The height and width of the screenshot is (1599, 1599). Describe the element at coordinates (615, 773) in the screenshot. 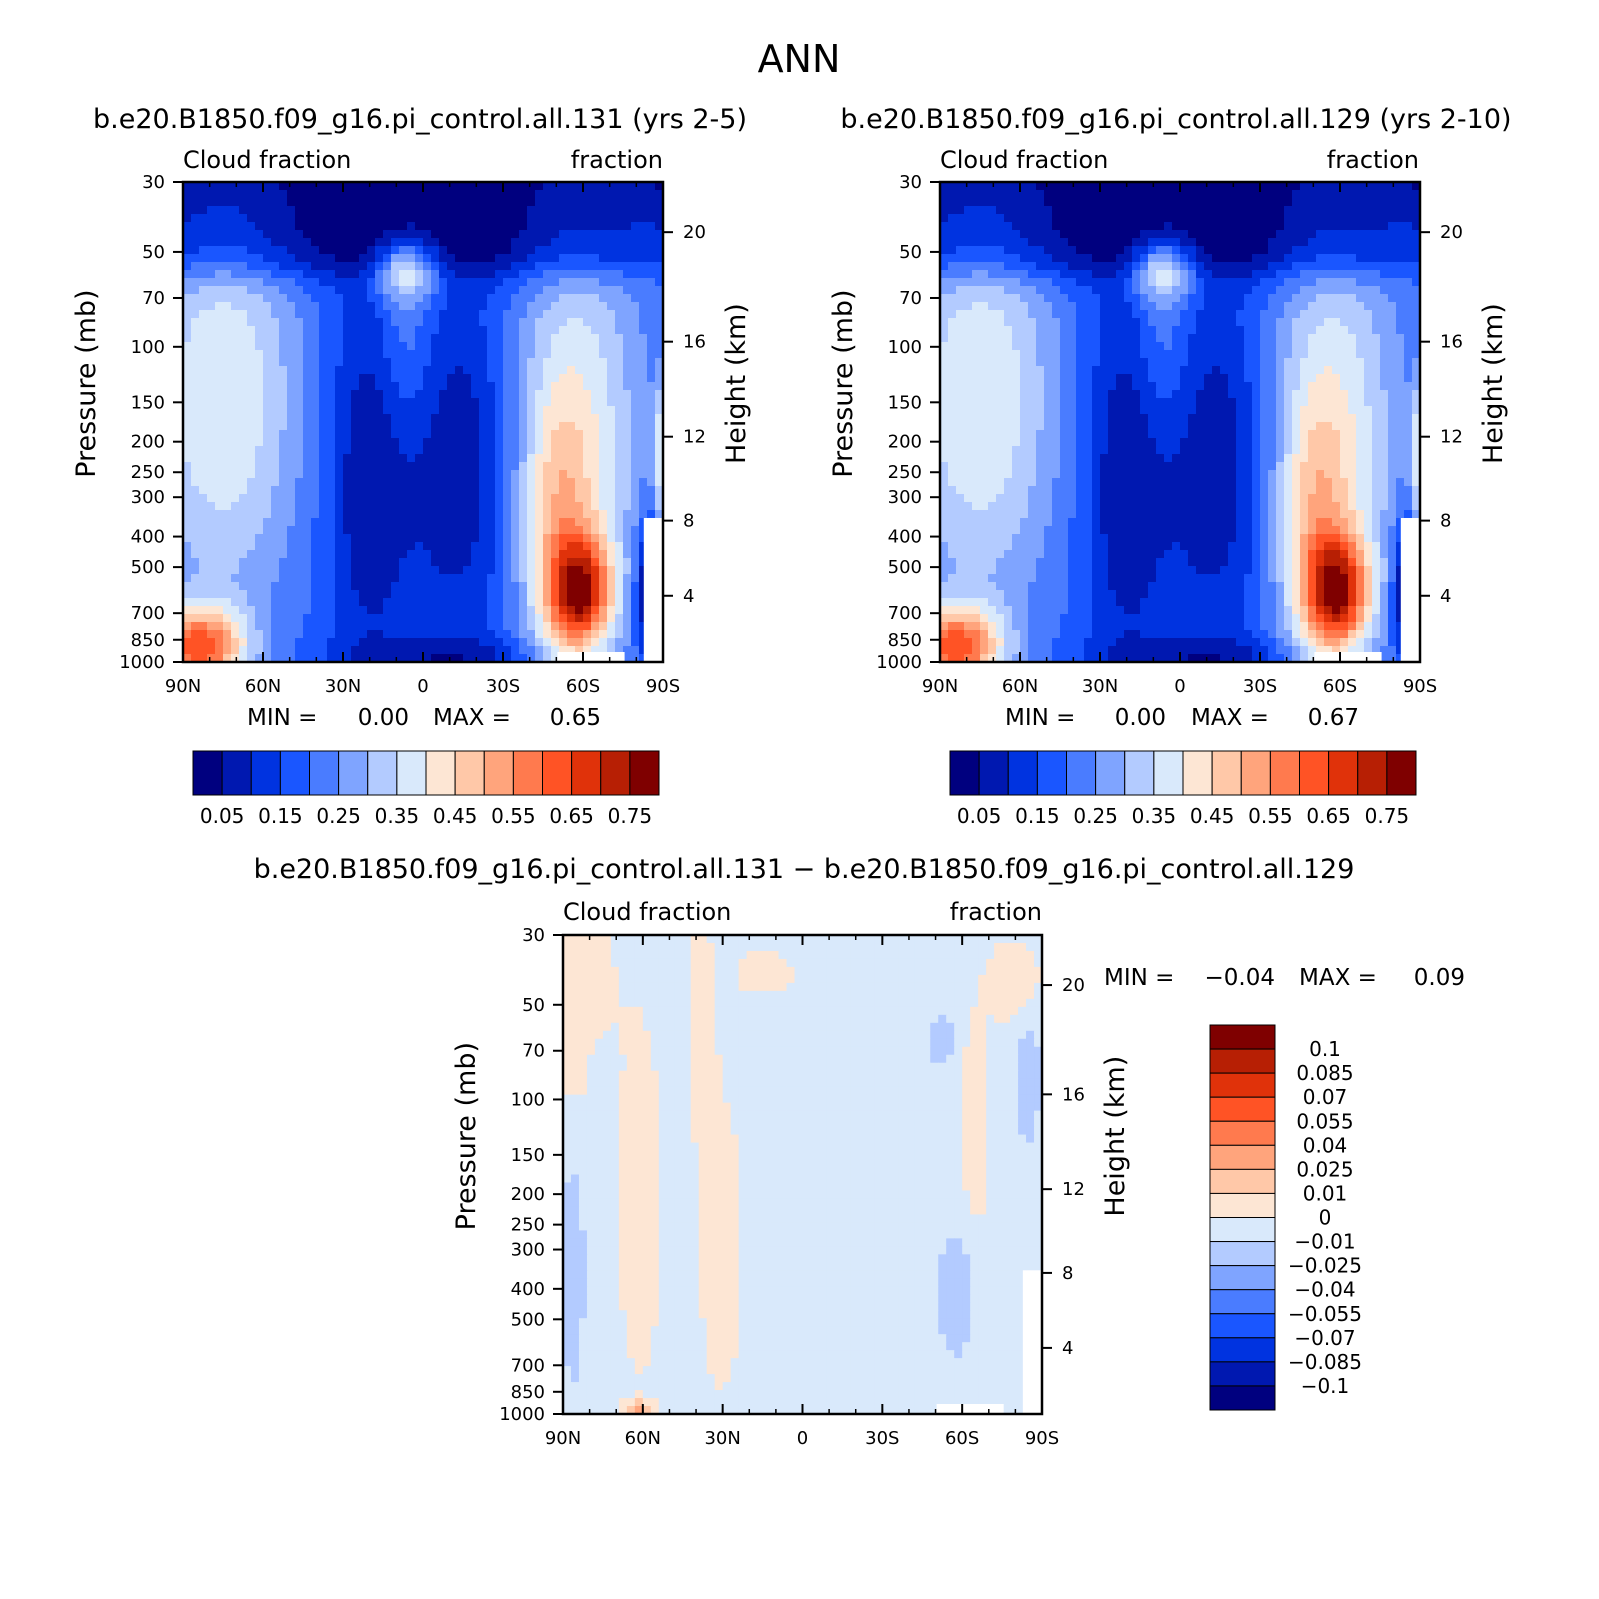

I see `colorbar-box` at that location.